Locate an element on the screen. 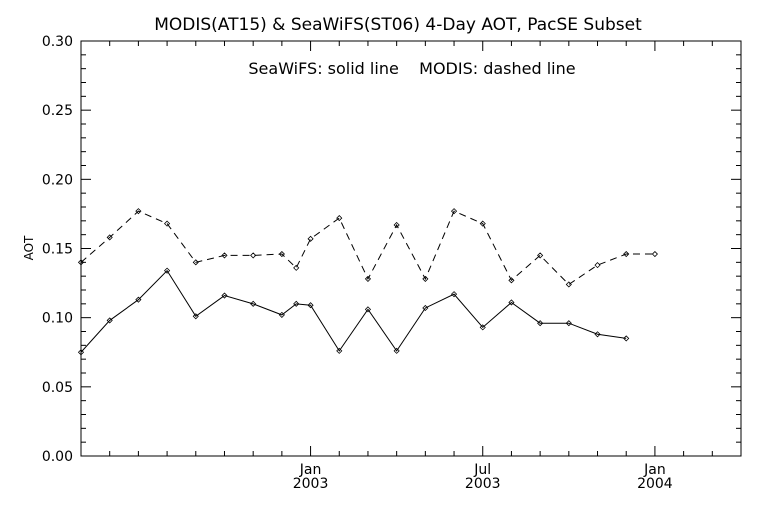  y-tick-label: 0.05 is located at coordinates (57, 388).